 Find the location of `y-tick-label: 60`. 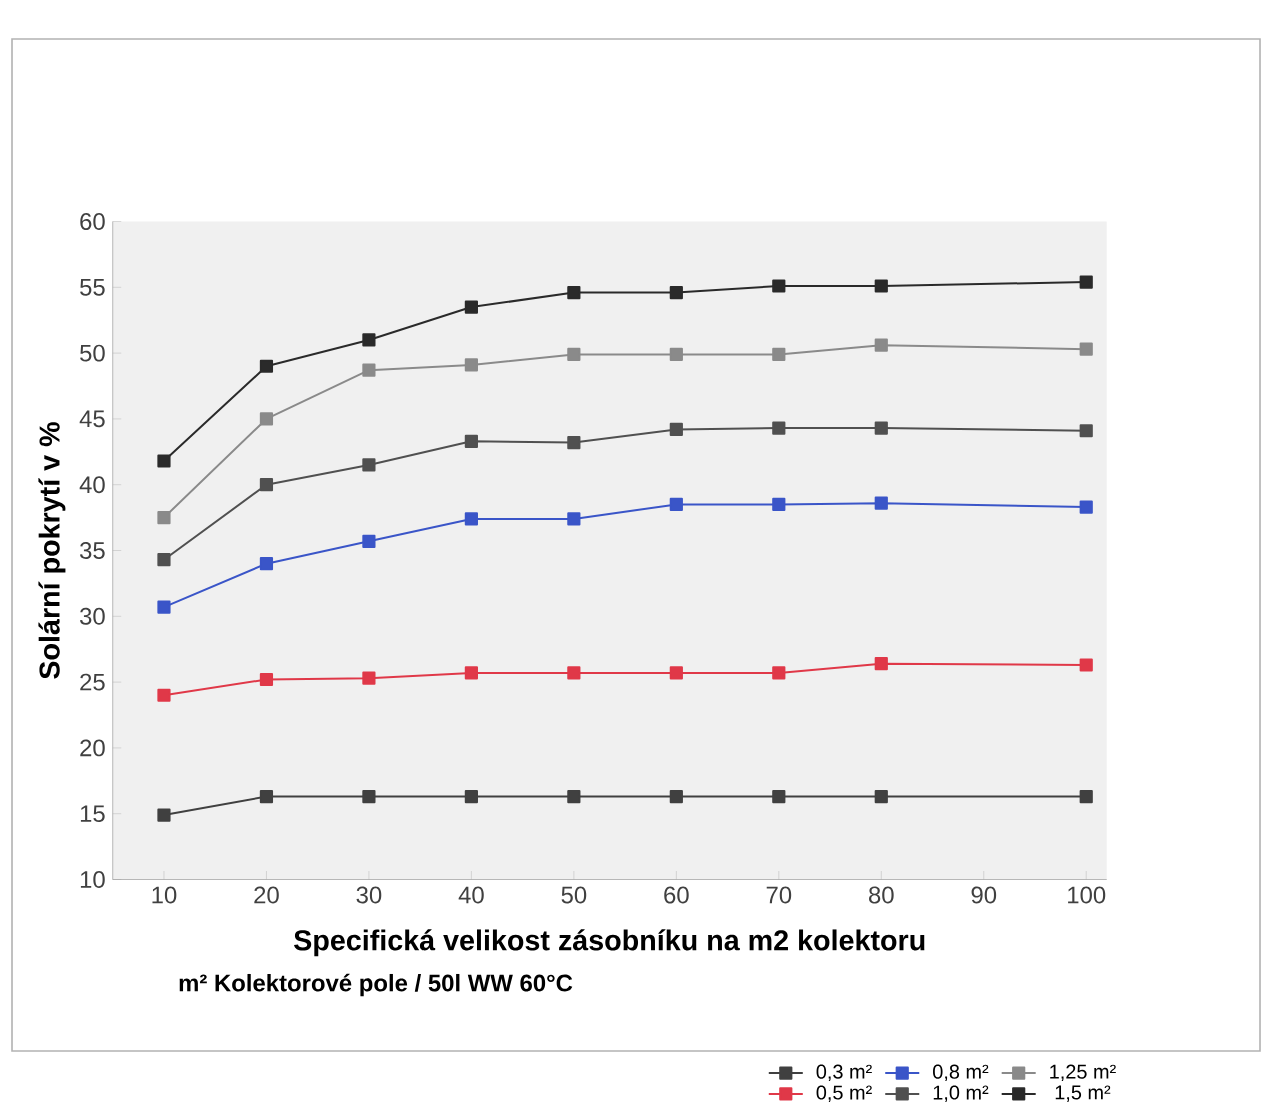

y-tick-label: 60 is located at coordinates (92, 221).